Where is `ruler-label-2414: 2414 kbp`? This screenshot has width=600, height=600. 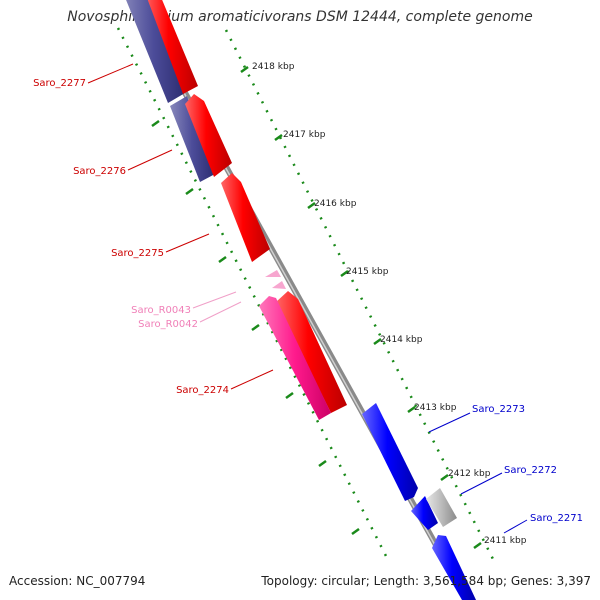 ruler-label-2414: 2414 kbp is located at coordinates (401, 340).